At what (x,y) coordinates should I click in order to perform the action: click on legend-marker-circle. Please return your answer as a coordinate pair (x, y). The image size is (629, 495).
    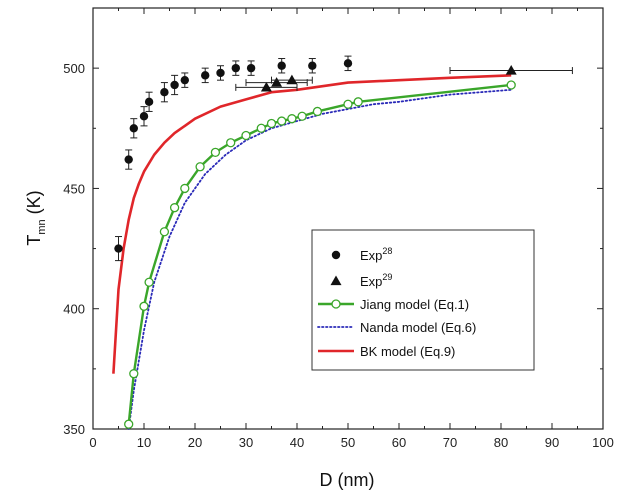
    Looking at the image, I should click on (336, 255).